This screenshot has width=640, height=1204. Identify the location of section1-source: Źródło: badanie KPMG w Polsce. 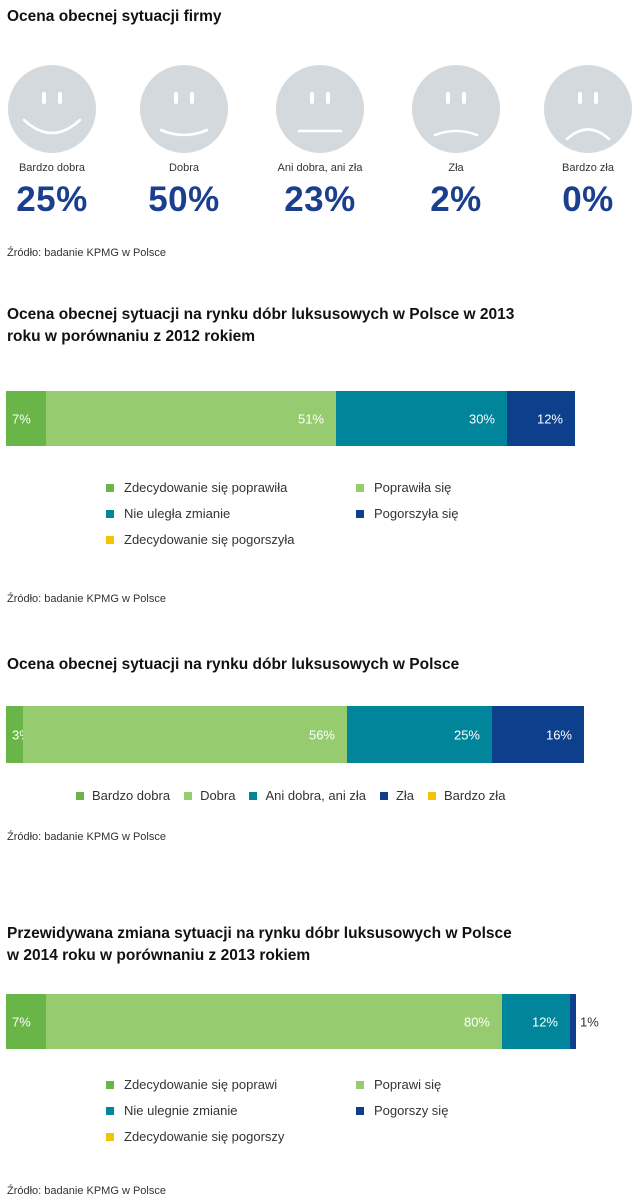
(86, 253).